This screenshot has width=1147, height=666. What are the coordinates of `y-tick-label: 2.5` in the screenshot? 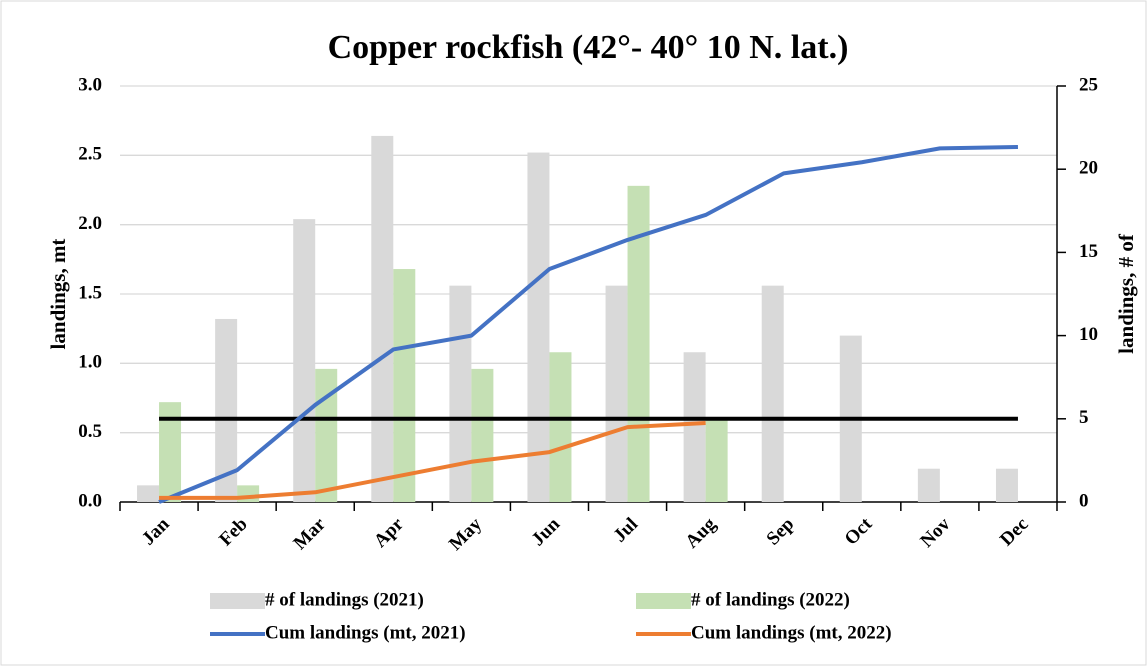 It's located at (90, 154).